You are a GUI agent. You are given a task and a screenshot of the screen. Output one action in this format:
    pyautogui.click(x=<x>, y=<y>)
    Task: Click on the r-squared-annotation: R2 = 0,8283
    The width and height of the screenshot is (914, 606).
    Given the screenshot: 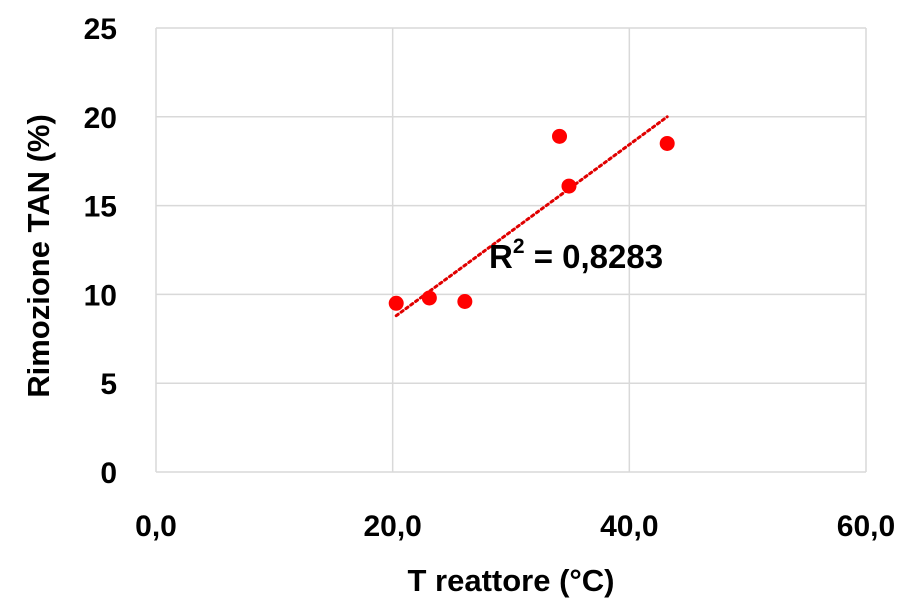 What is the action you would take?
    pyautogui.click(x=576, y=255)
    